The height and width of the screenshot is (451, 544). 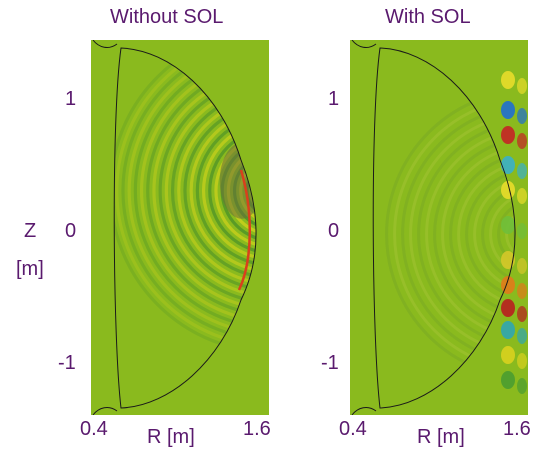 What do you see at coordinates (244, 230) in the screenshot?
I see `edge-wave-stripe` at bounding box center [244, 230].